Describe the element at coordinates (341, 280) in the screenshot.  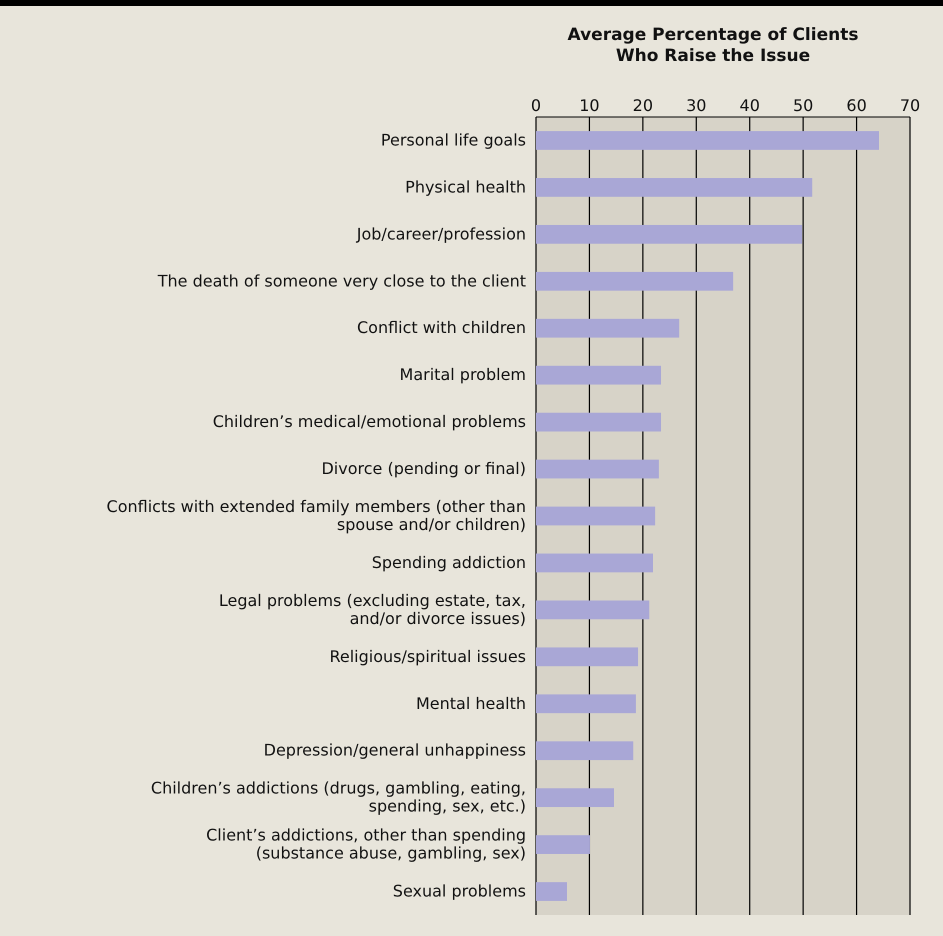
I see `y-tick-label: The death of someone very close to the client` at that location.